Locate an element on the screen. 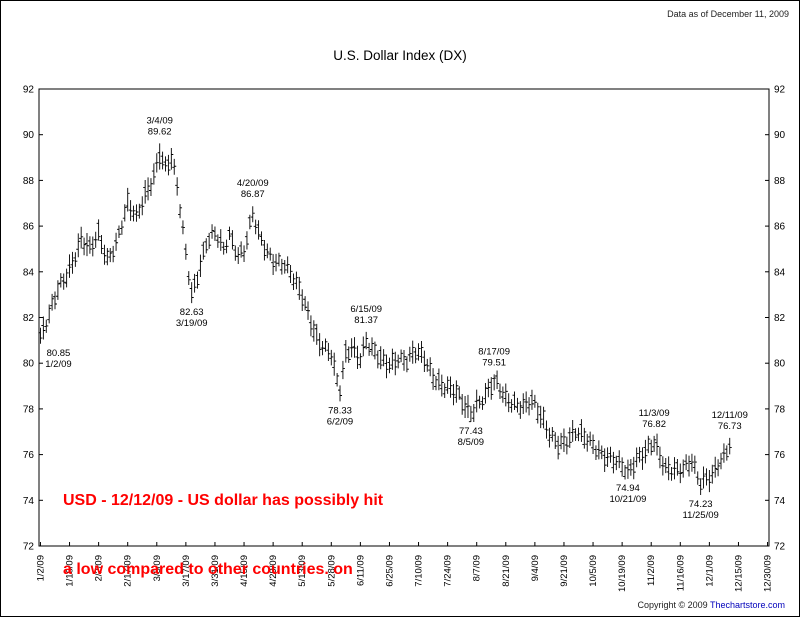  svg-text: 12/15/09 is located at coordinates (738, 573).